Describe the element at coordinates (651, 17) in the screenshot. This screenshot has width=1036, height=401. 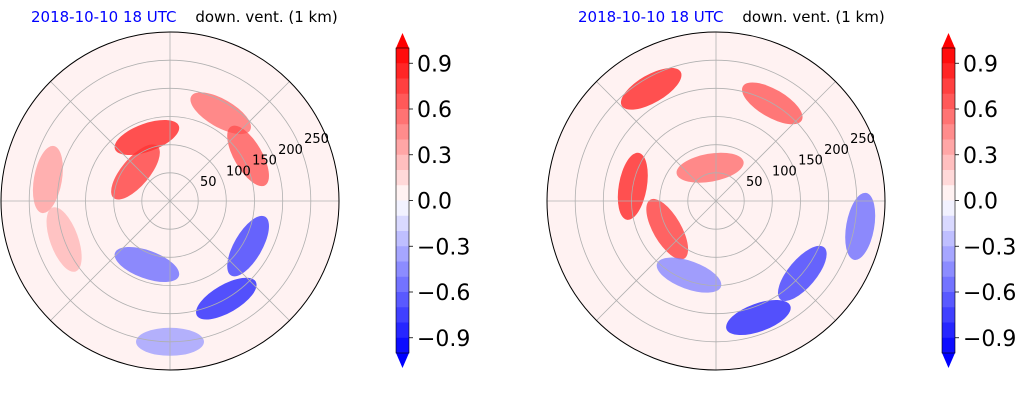
I see `right-title-time: 2018-10-10 18 UTC` at that location.